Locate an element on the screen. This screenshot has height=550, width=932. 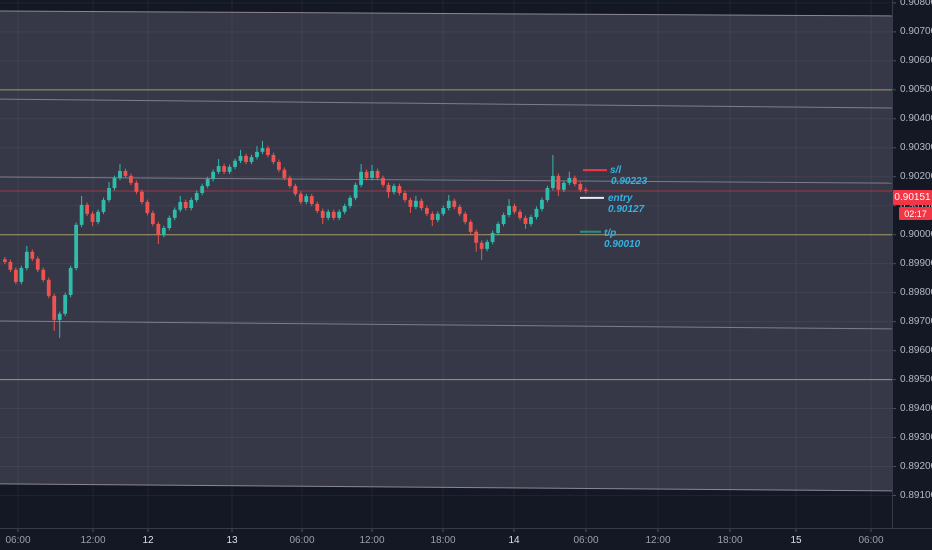
stop-loss-label: s/l is located at coordinates (616, 170).